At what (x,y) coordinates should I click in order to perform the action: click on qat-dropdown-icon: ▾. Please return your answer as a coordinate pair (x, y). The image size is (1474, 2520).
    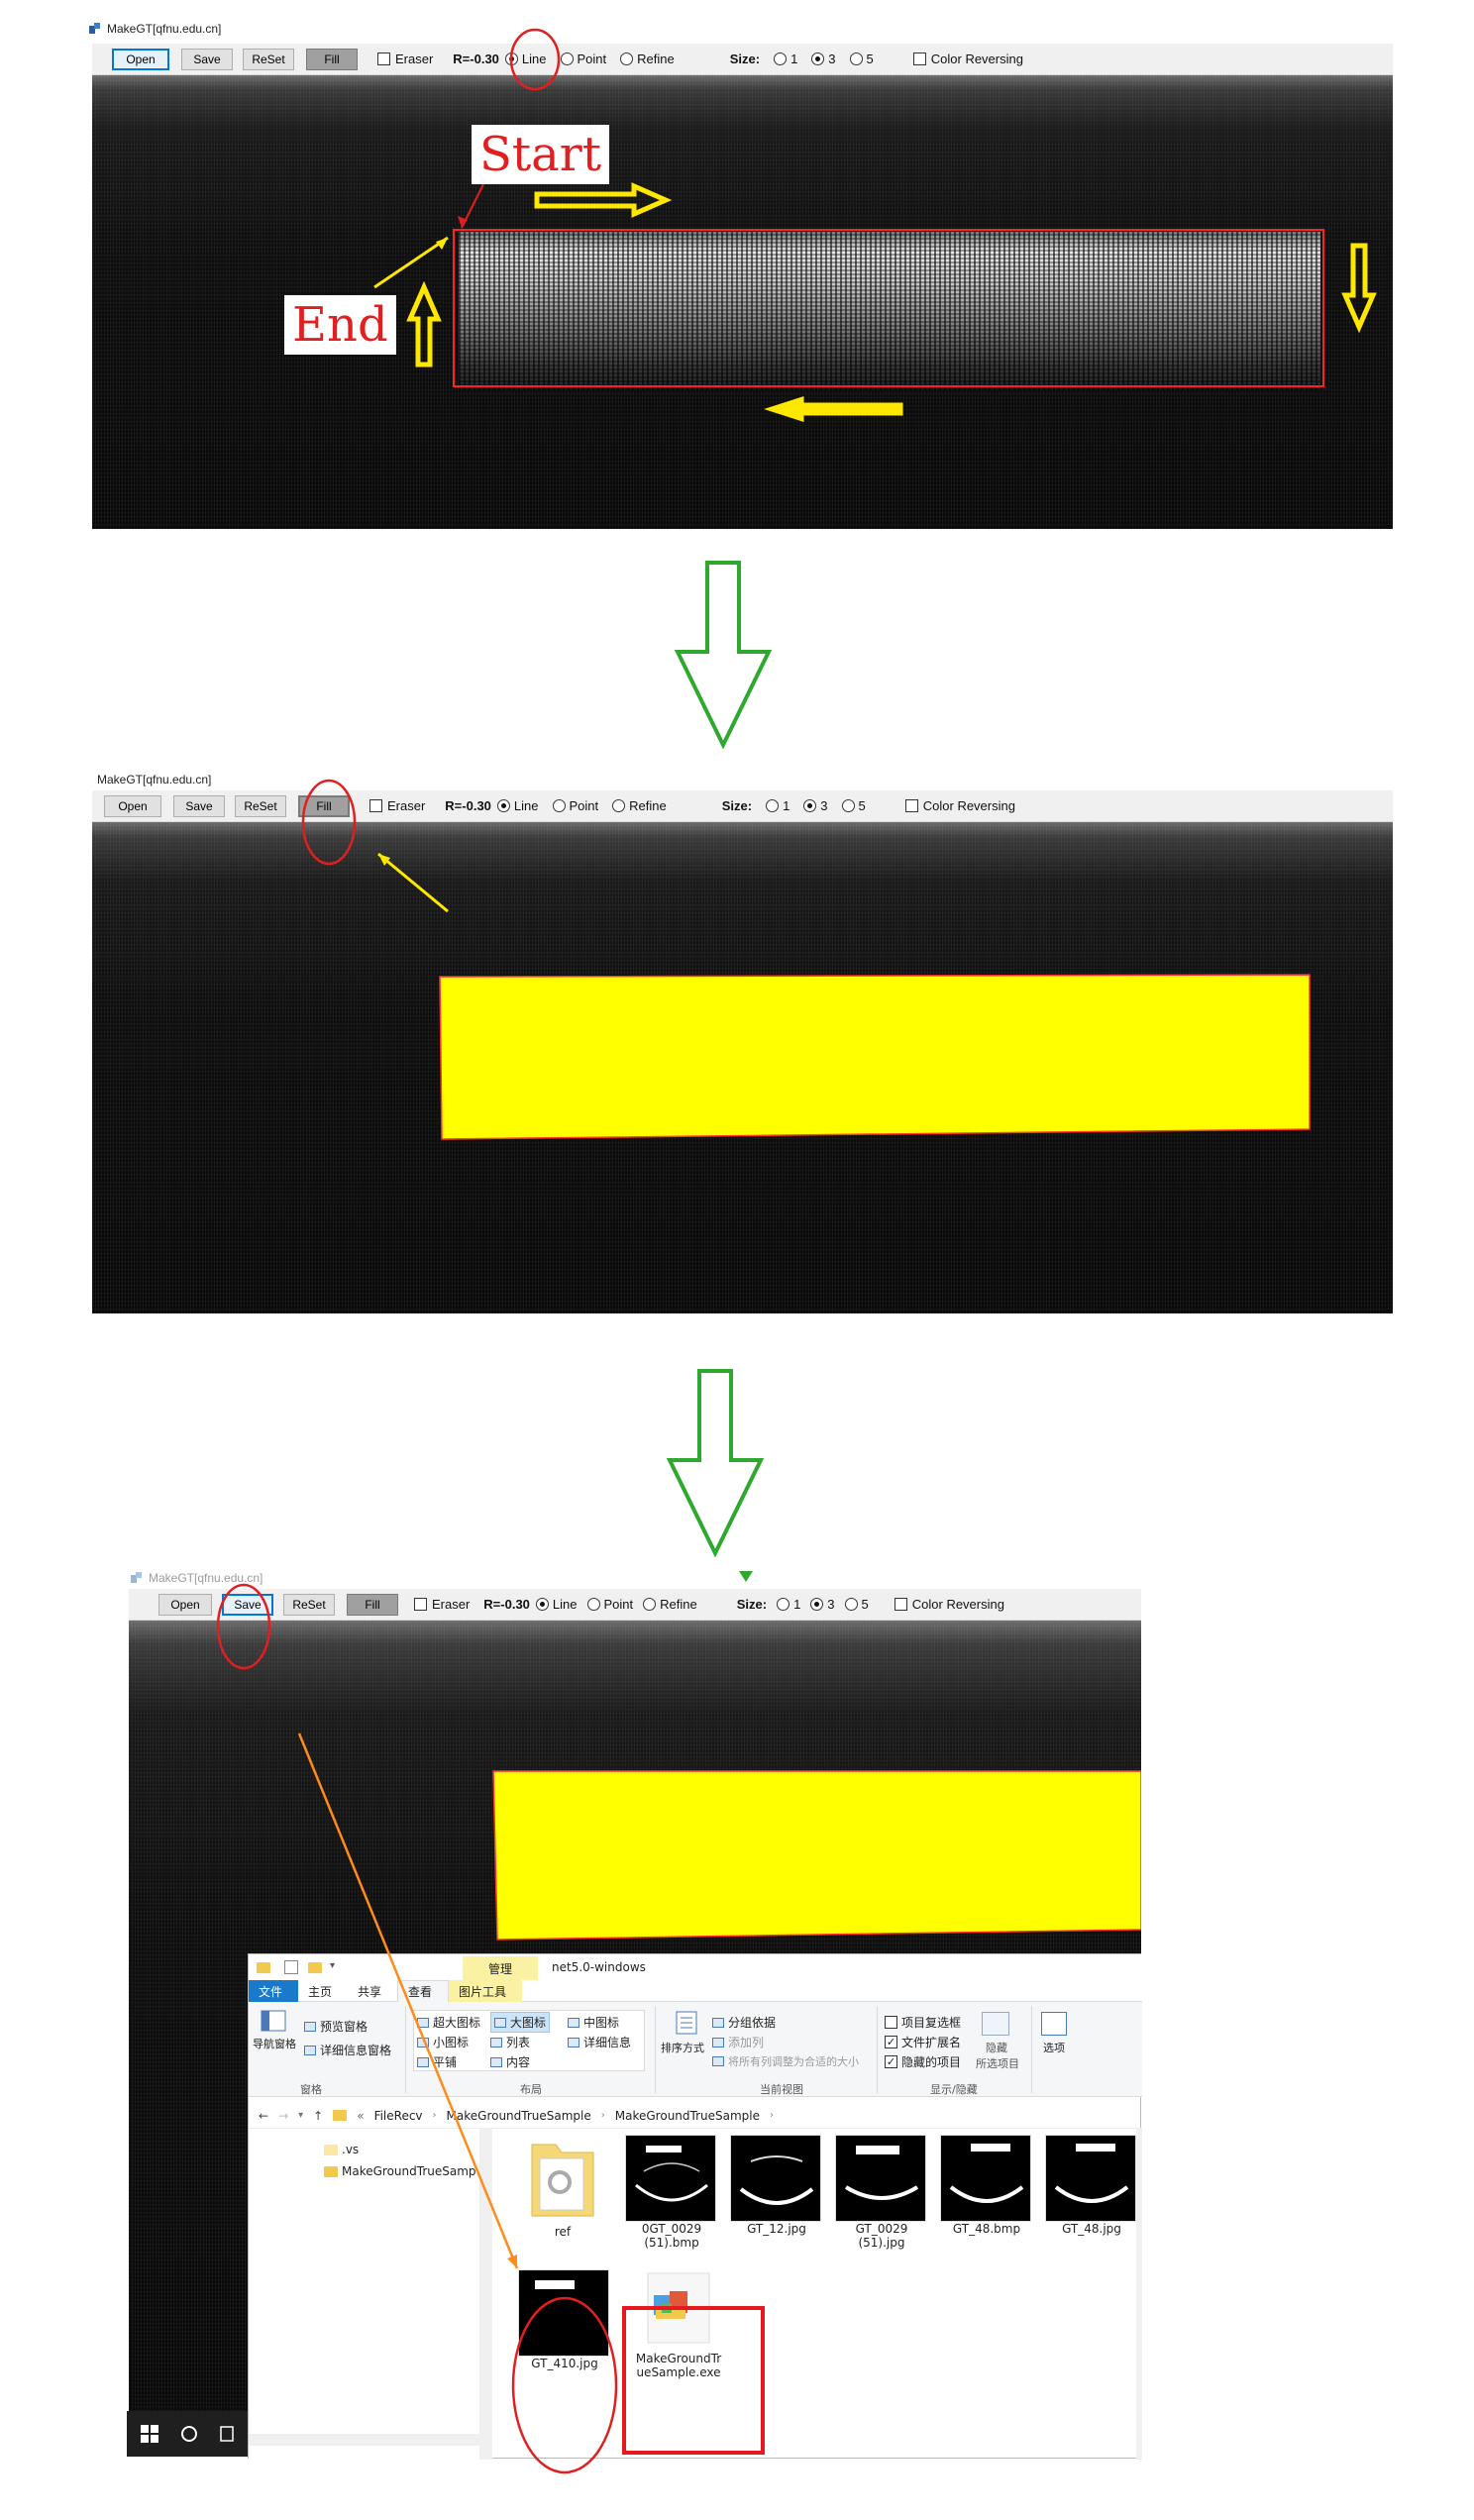
    Looking at the image, I should click on (333, 1965).